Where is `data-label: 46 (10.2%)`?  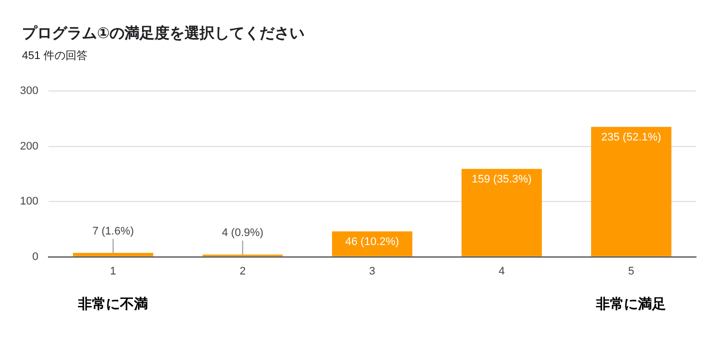
data-label: 46 (10.2%) is located at coordinates (372, 242).